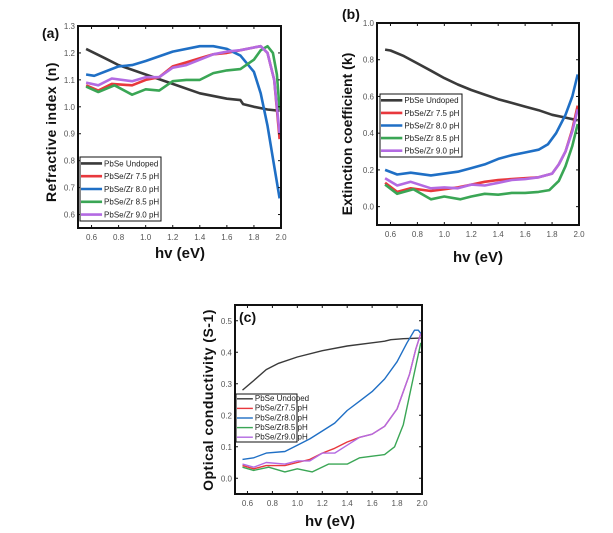 The image size is (613, 533). I want to click on y-tick-label: 1.3, so click(70, 26).